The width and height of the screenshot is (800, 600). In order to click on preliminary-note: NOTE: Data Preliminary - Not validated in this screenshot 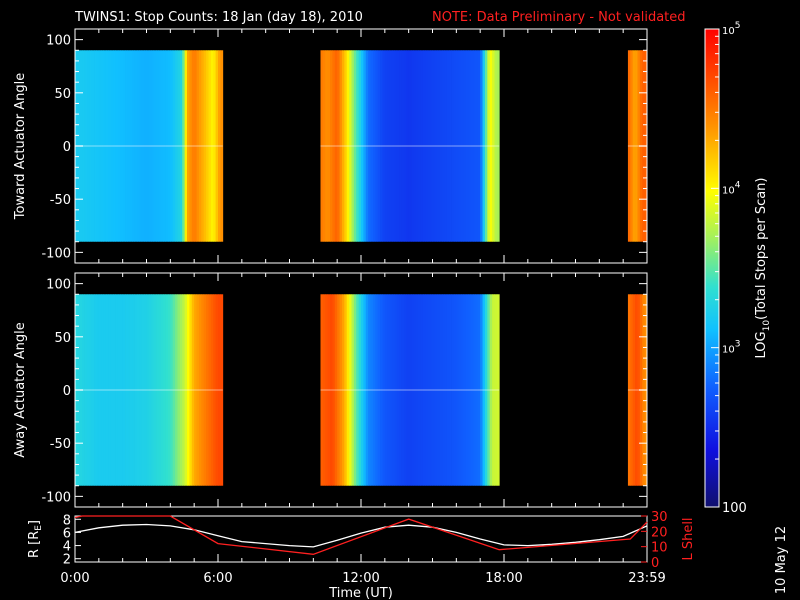, I will do `click(559, 17)`.